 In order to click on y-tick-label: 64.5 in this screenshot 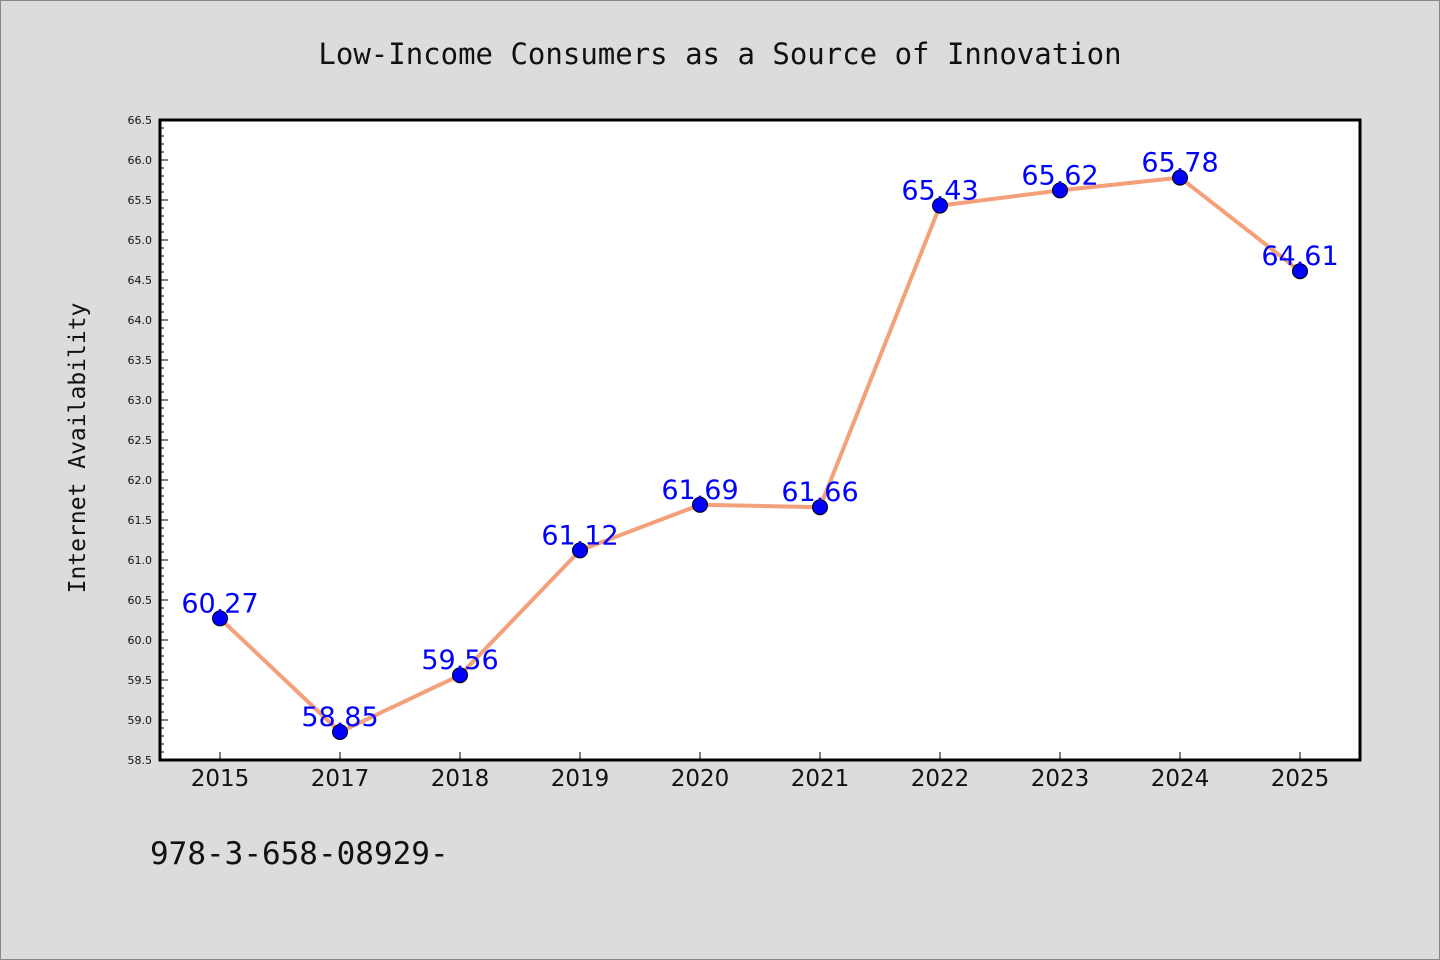, I will do `click(140, 280)`.